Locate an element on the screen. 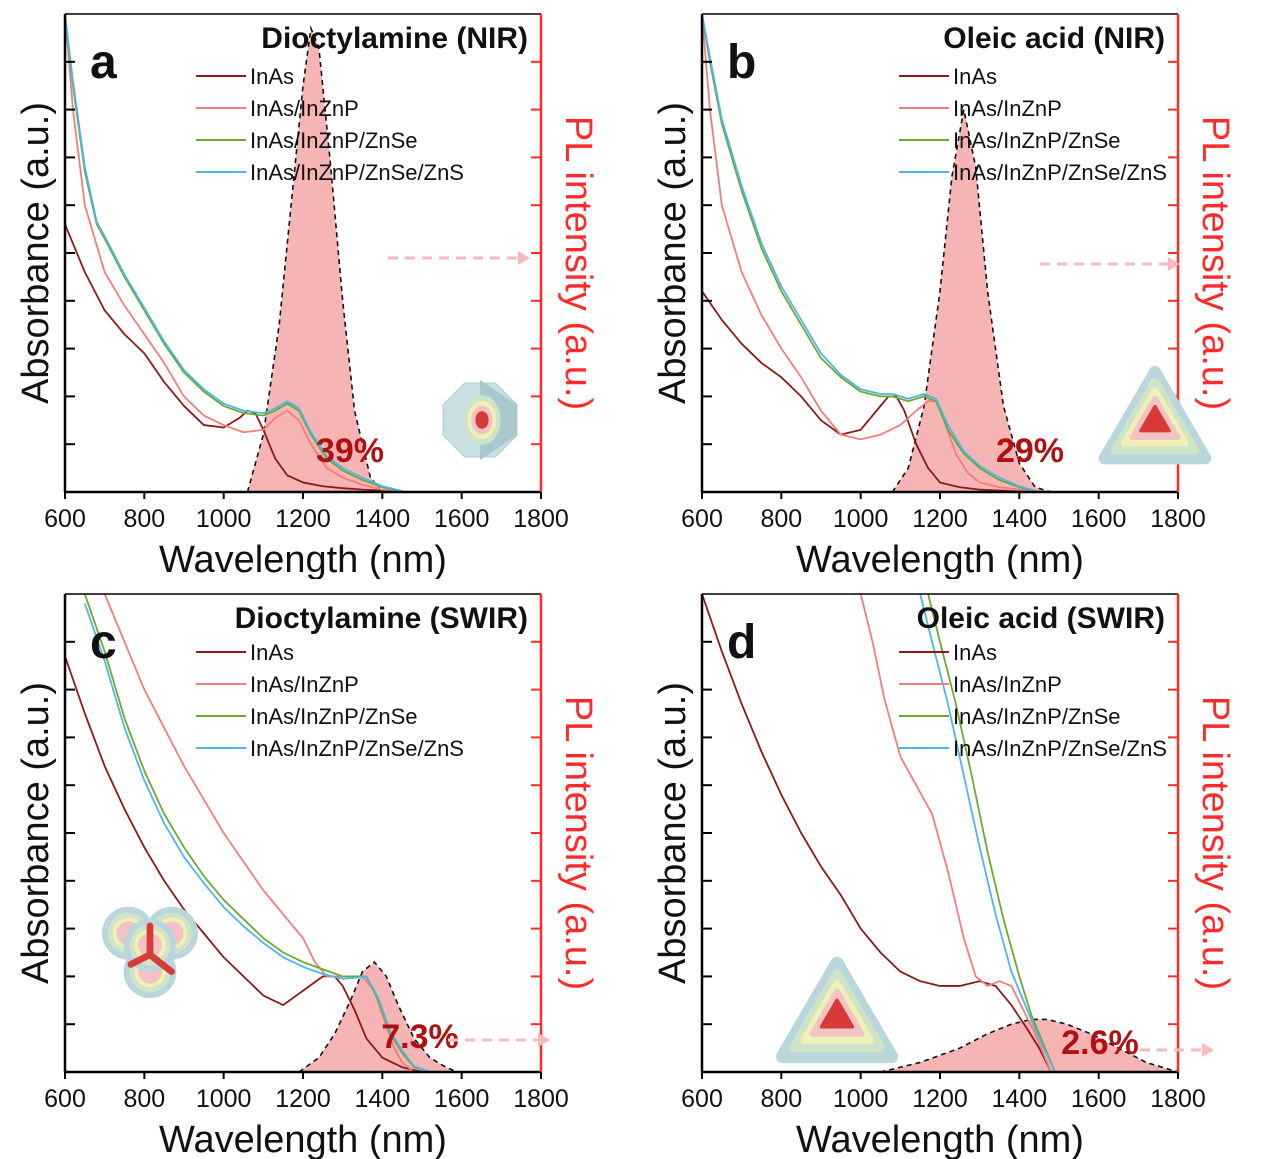  plqy-label: 2.6% is located at coordinates (1100, 1043).